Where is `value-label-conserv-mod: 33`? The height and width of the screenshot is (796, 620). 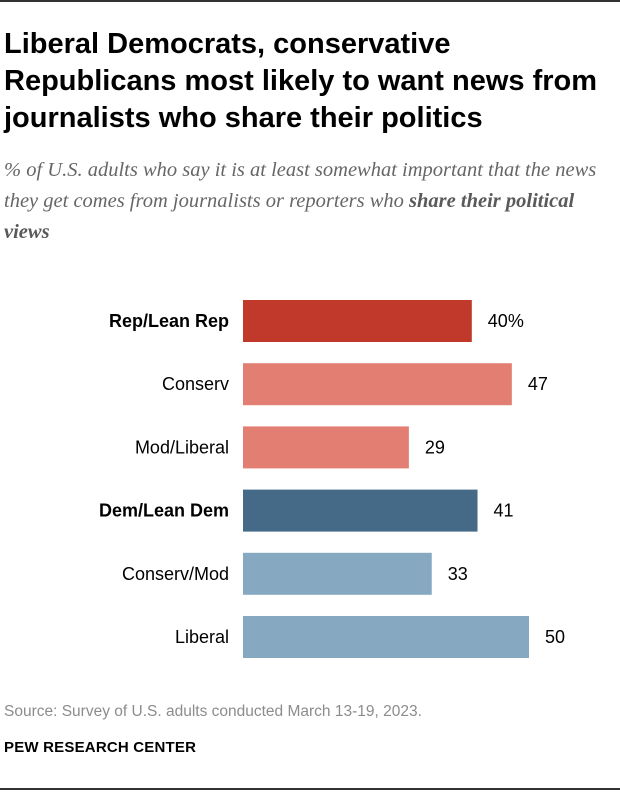
value-label-conserv-mod: 33 is located at coordinates (458, 574).